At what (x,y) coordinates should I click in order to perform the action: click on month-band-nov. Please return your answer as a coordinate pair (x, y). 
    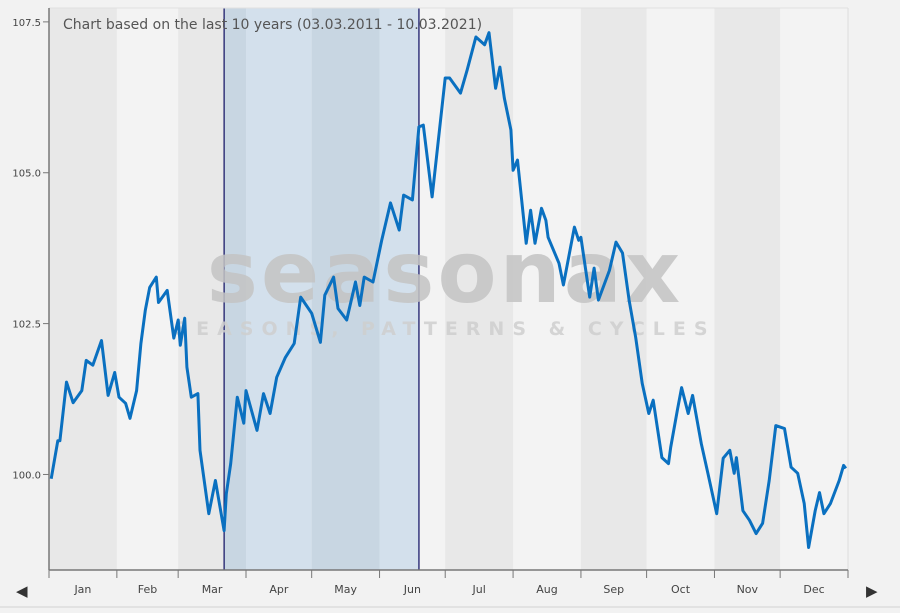
    Looking at the image, I should click on (747, 289).